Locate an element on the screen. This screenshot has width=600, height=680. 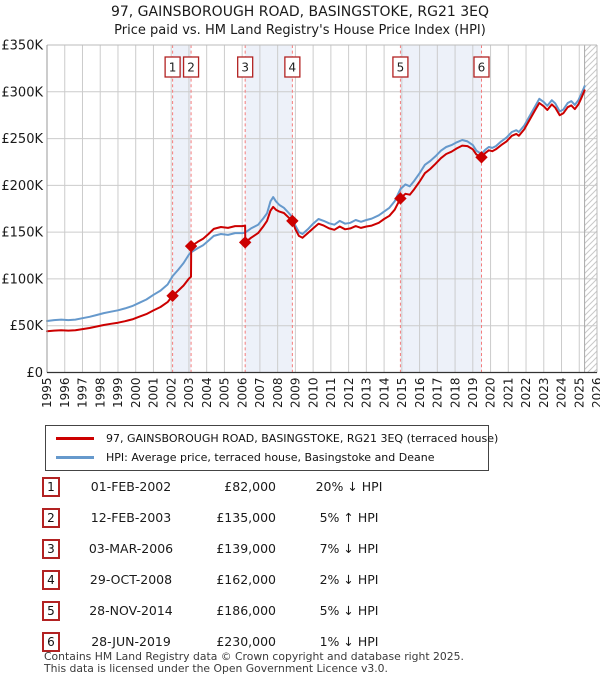
sale-number-label: 1 is located at coordinates (173, 68).